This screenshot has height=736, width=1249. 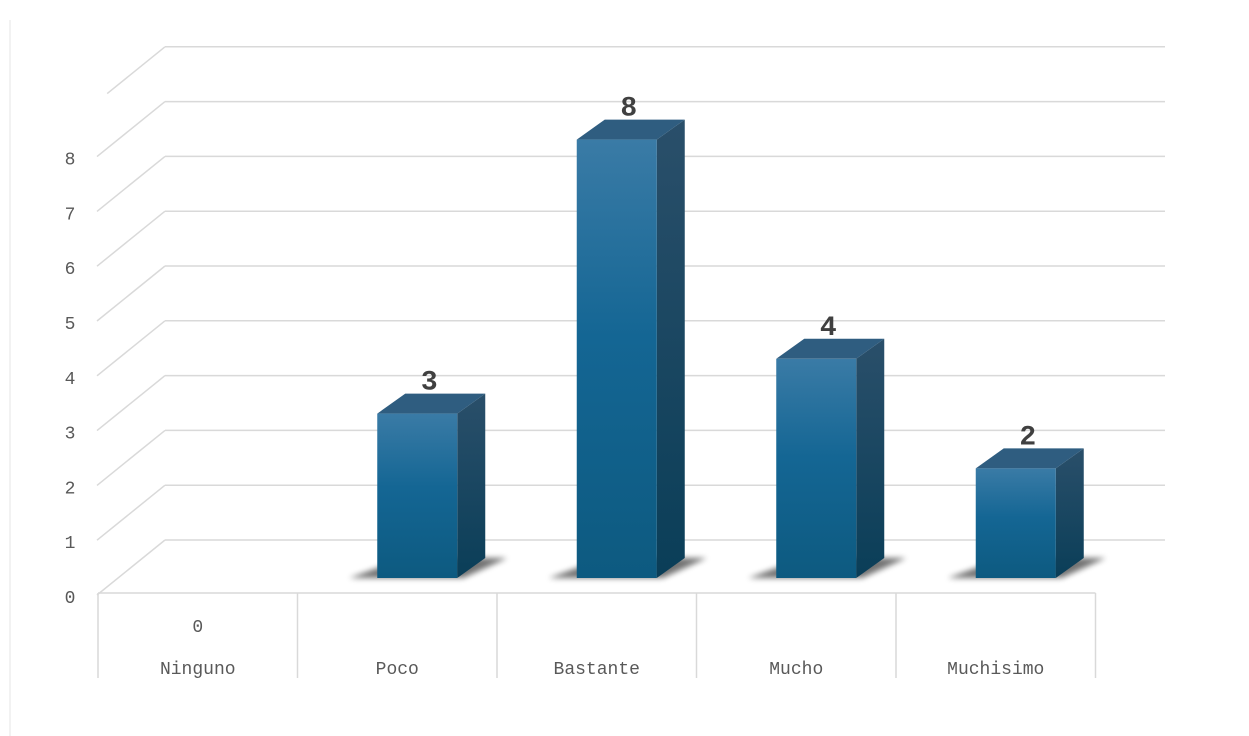 What do you see at coordinates (828, 328) in the screenshot?
I see `data-label: 4` at bounding box center [828, 328].